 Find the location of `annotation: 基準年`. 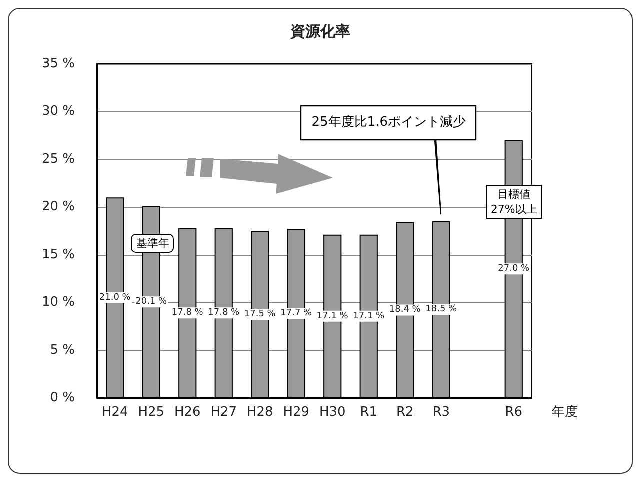

annotation: 基準年 is located at coordinates (153, 244).